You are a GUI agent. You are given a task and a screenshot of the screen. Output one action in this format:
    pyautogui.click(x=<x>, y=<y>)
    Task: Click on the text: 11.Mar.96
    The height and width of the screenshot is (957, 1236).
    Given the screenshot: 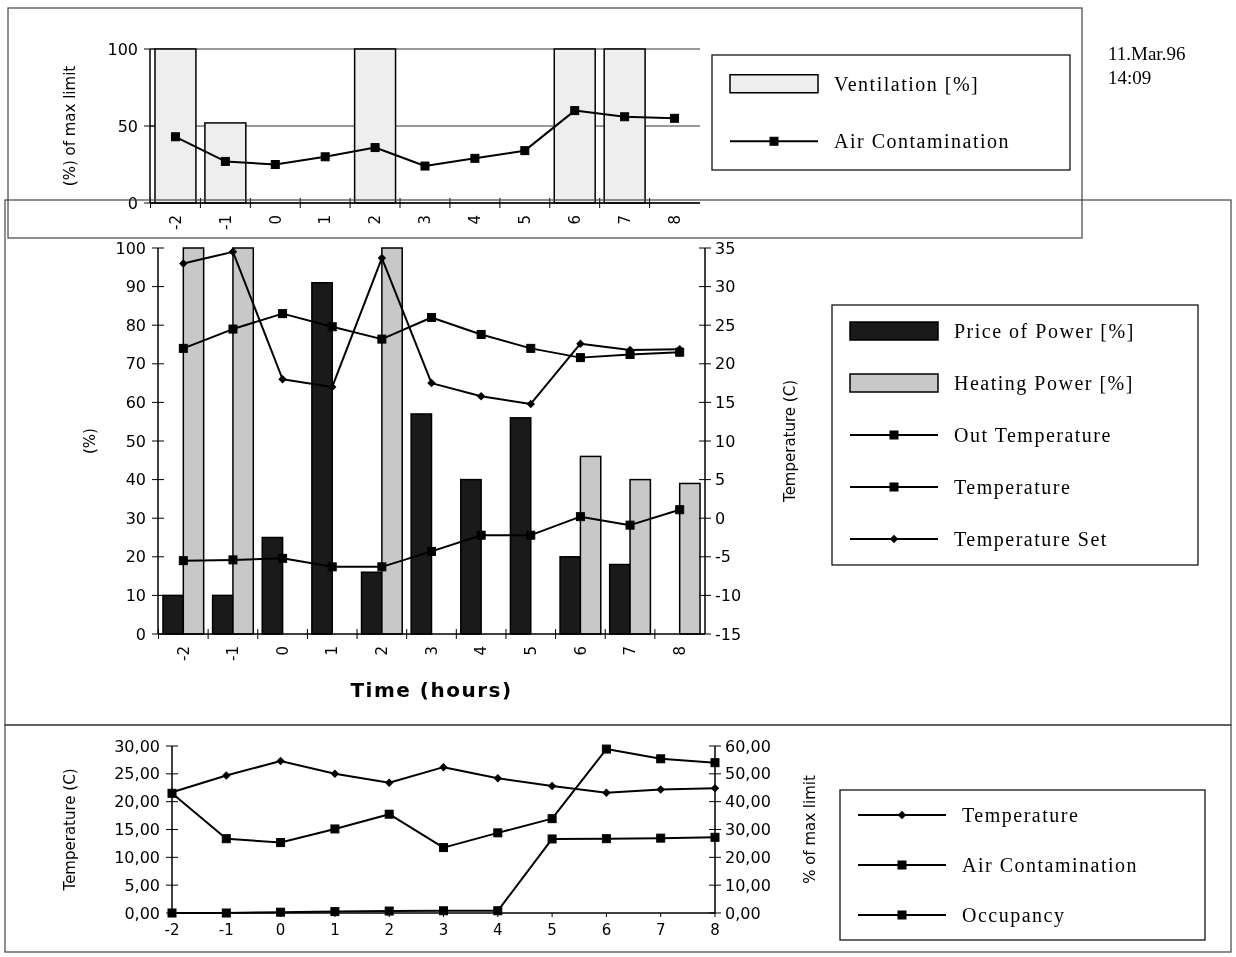 What is the action you would take?
    pyautogui.click(x=1147, y=53)
    